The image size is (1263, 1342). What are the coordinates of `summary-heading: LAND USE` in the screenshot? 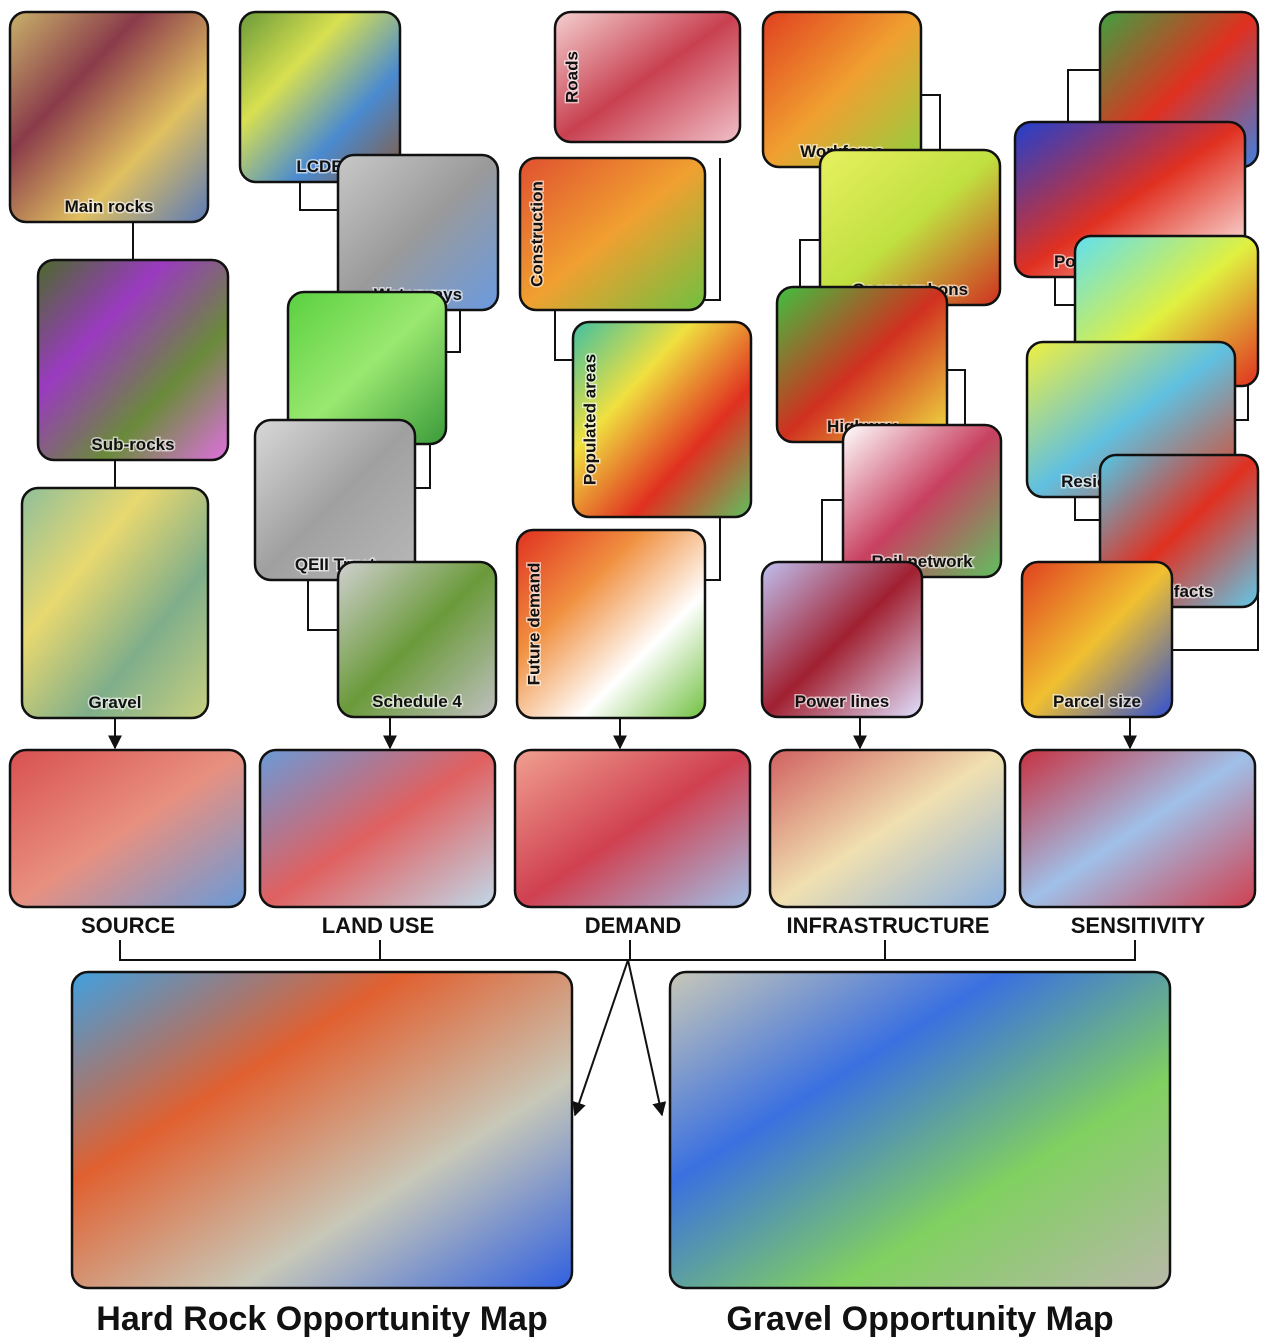 It's located at (378, 925).